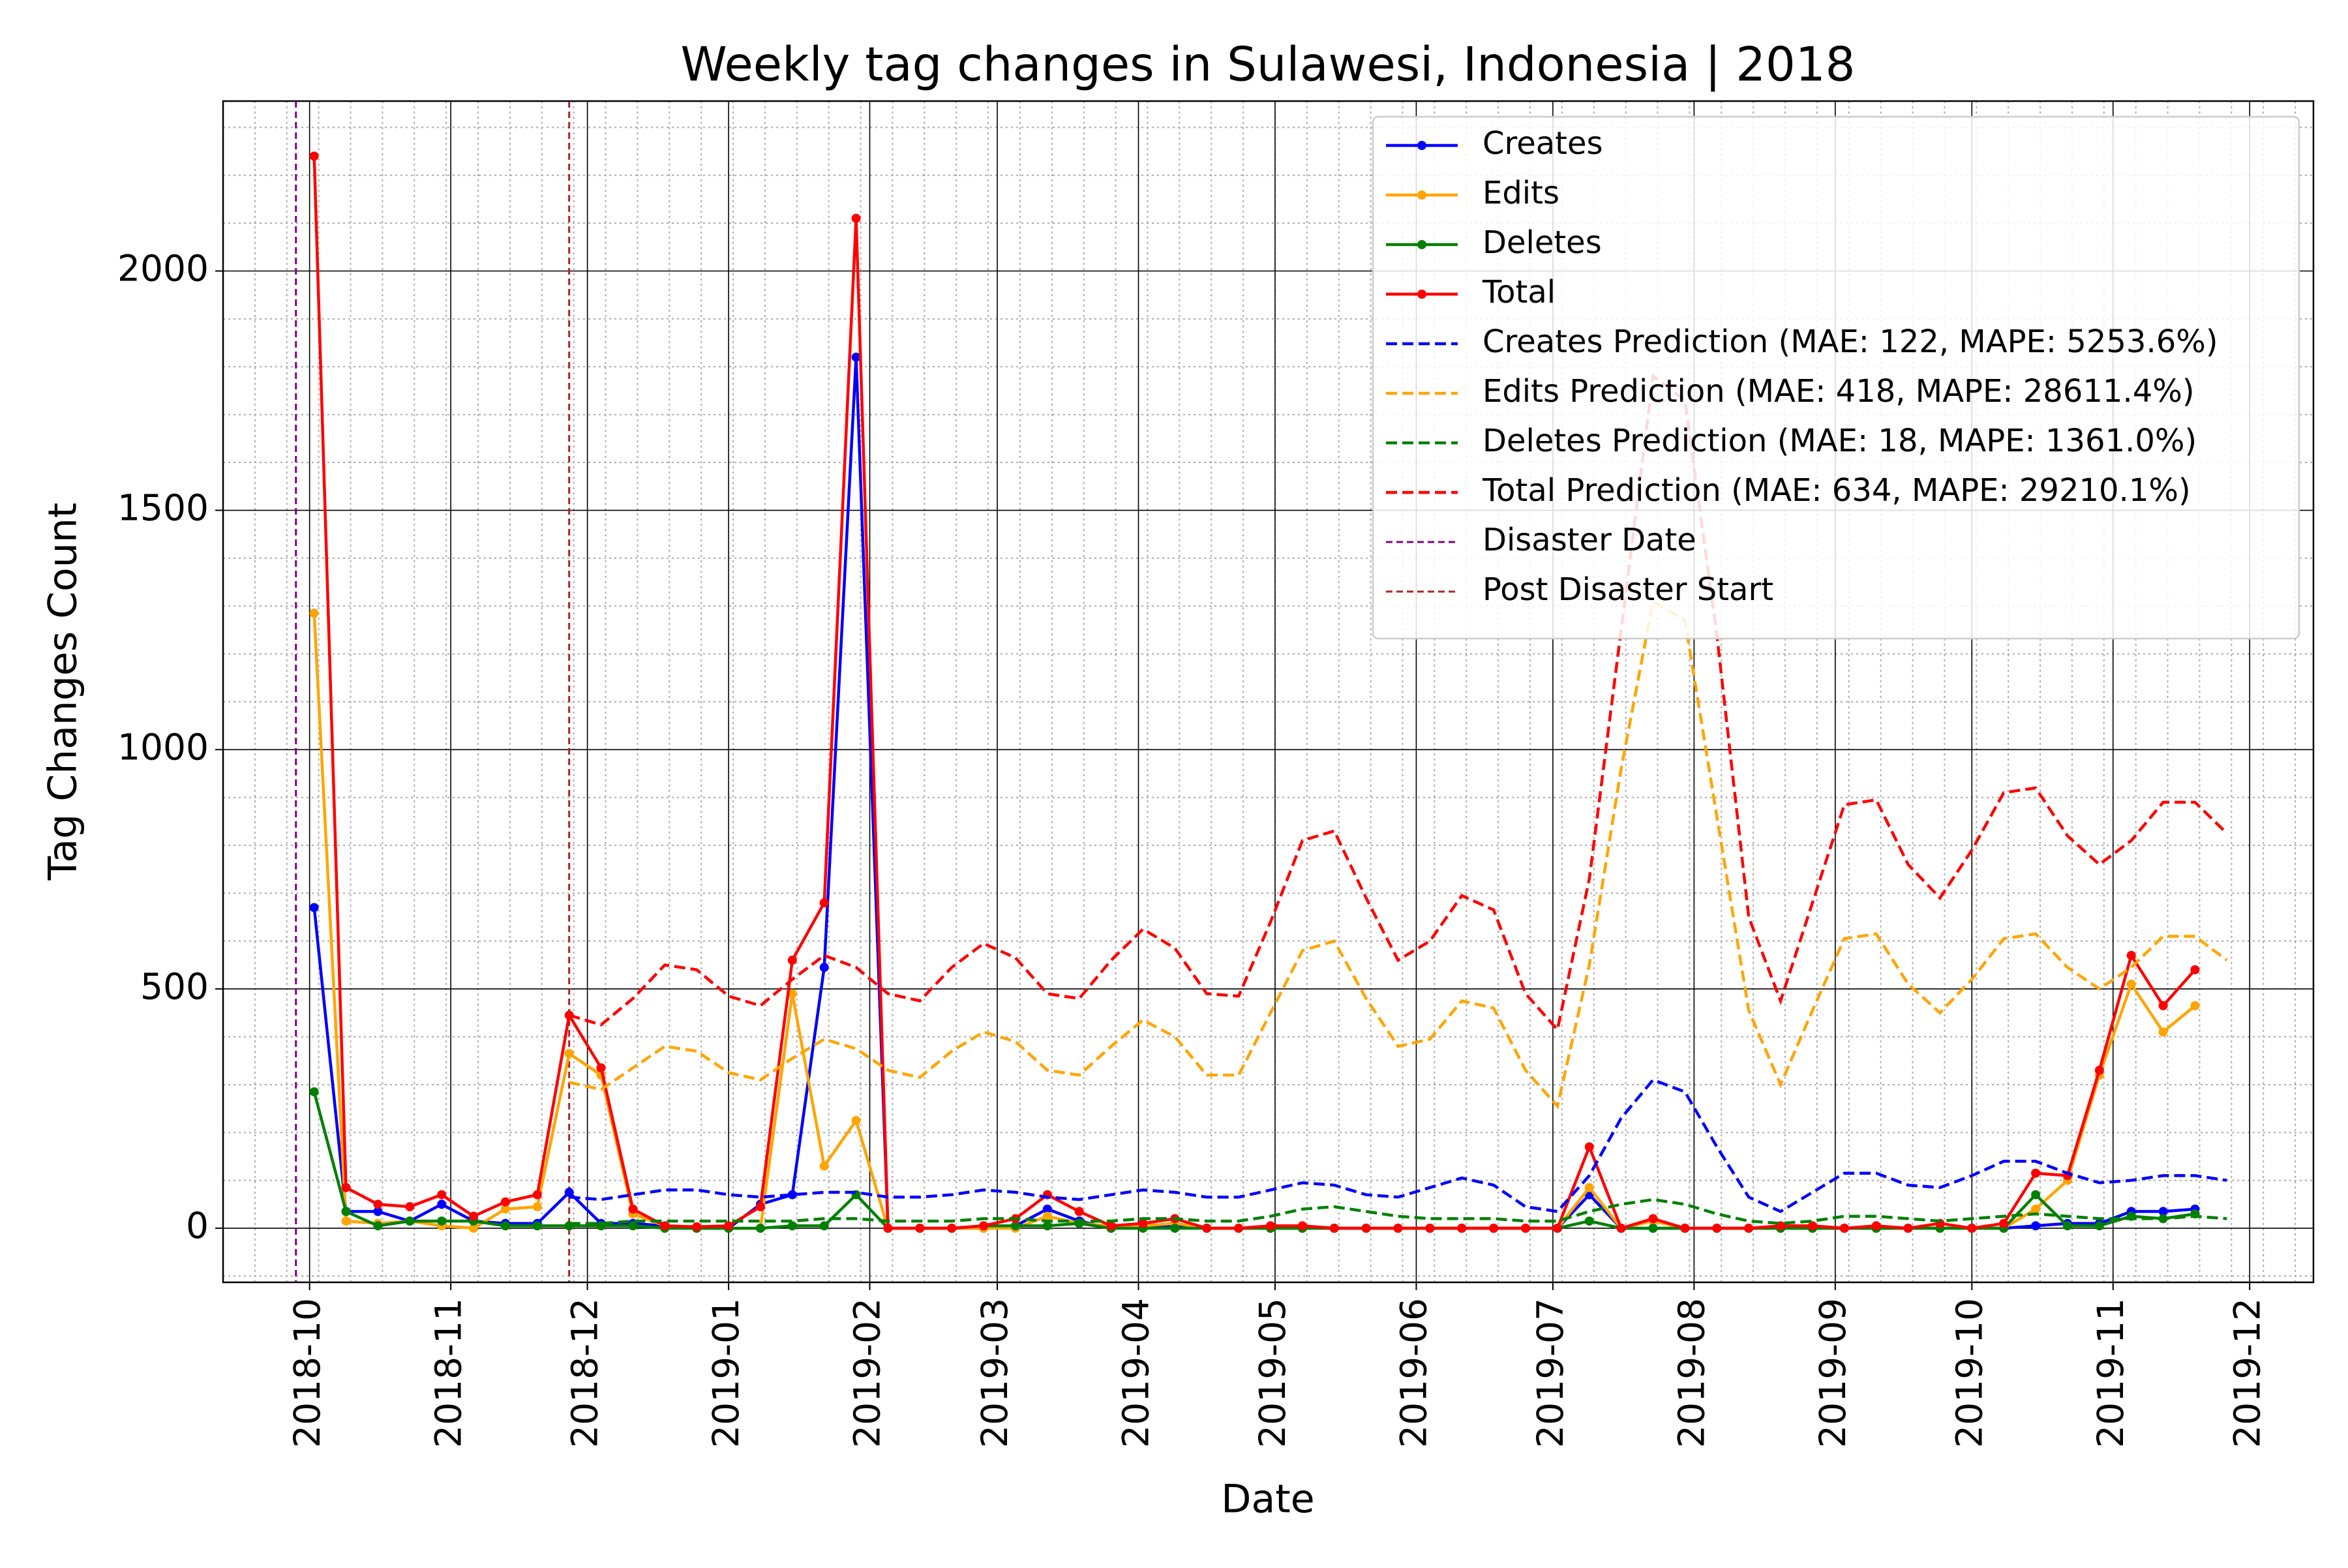  Describe the element at coordinates (163, 269) in the screenshot. I see `y-tick-label: 2000` at that location.